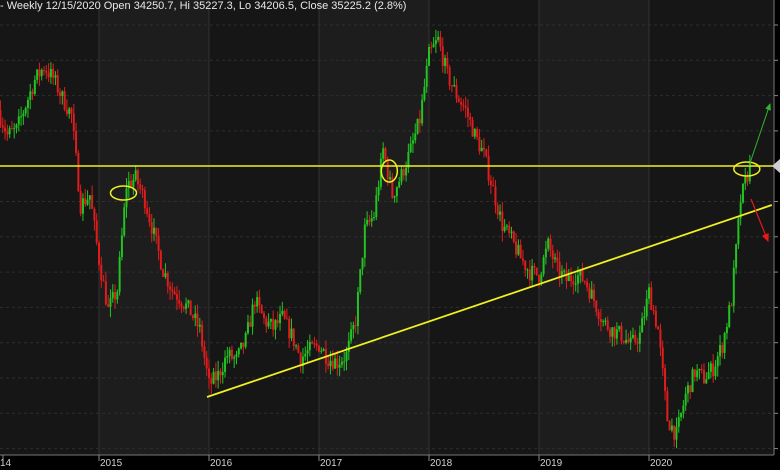 The height and width of the screenshot is (470, 780). Describe the element at coordinates (551, 463) in the screenshot. I see `x-tick-label: 2019` at that location.